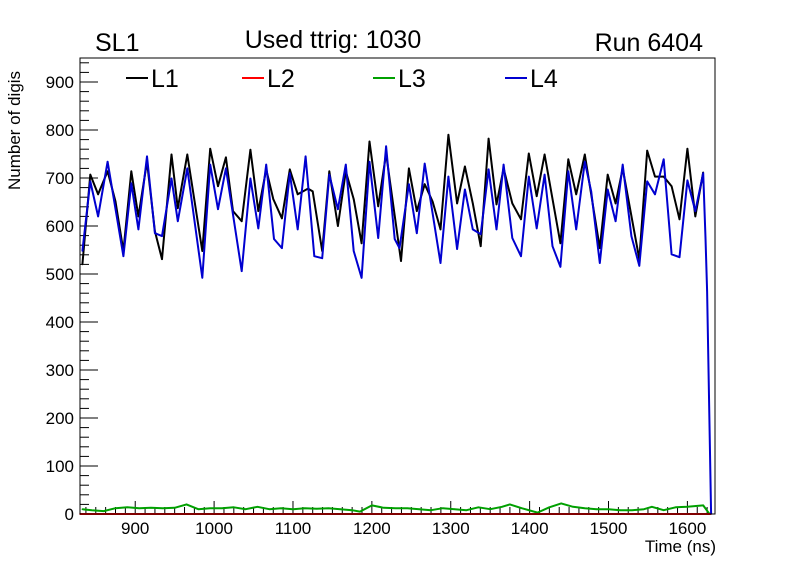 The height and width of the screenshot is (577, 796). What do you see at coordinates (649, 43) in the screenshot?
I see `title-right: Run 6404` at bounding box center [649, 43].